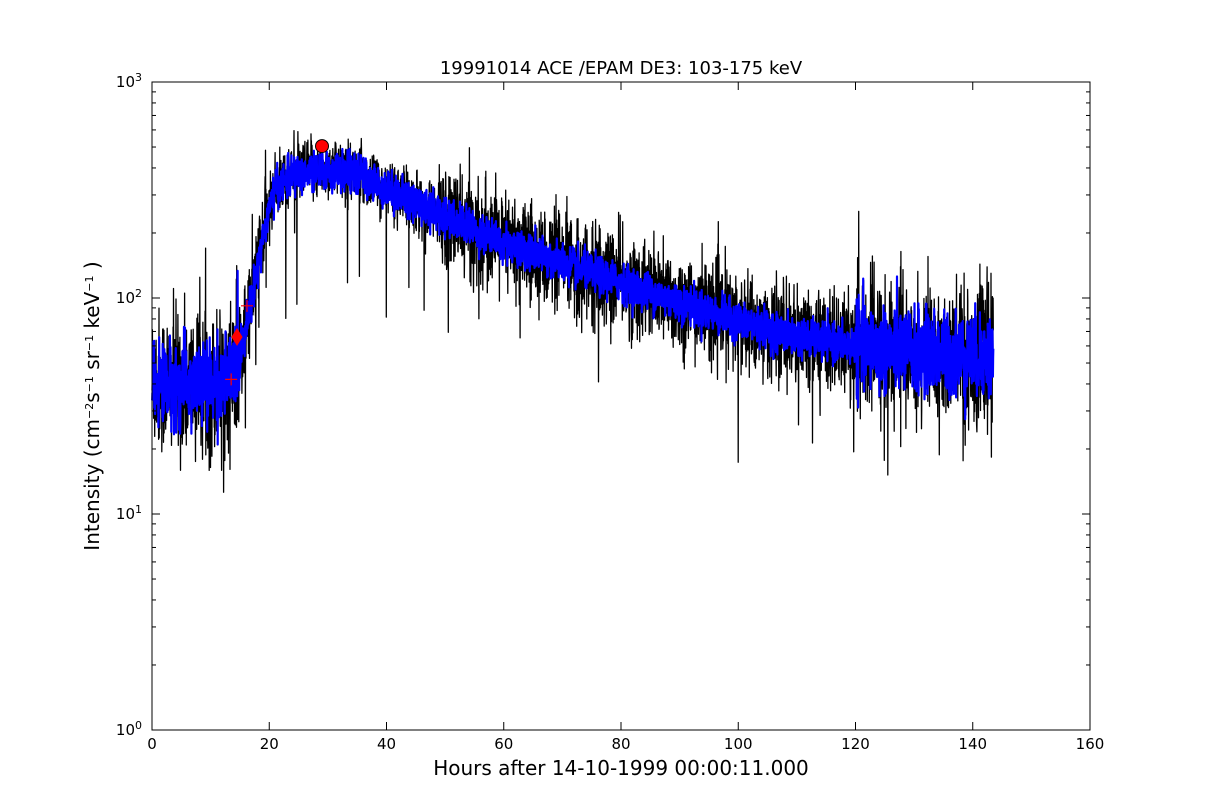 This screenshot has height=812, width=1212. What do you see at coordinates (972, 744) in the screenshot?
I see `x-tick-label-7: 140` at bounding box center [972, 744].